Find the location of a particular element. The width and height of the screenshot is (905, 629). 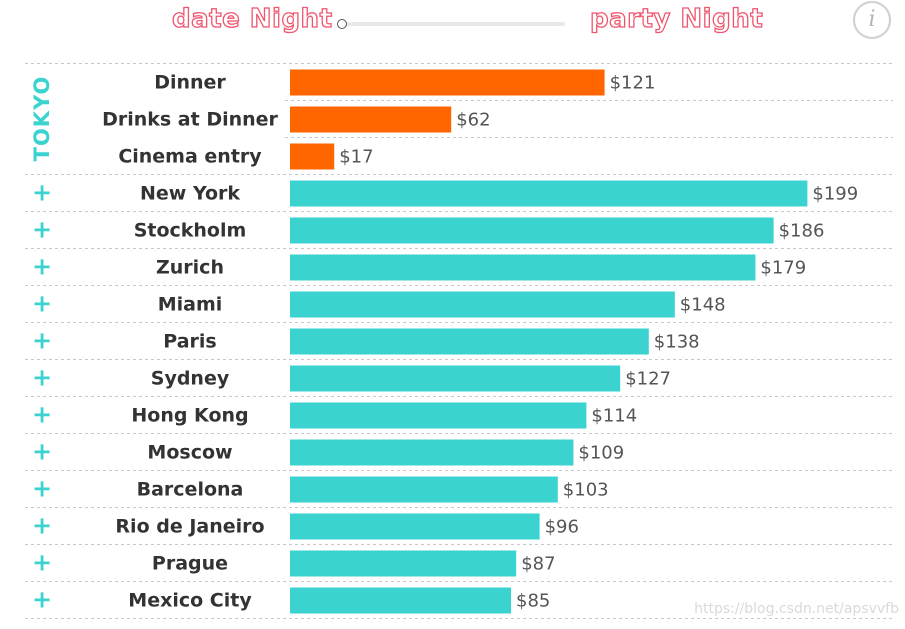

group-label-tokyo: TOKYO is located at coordinates (42, 119).